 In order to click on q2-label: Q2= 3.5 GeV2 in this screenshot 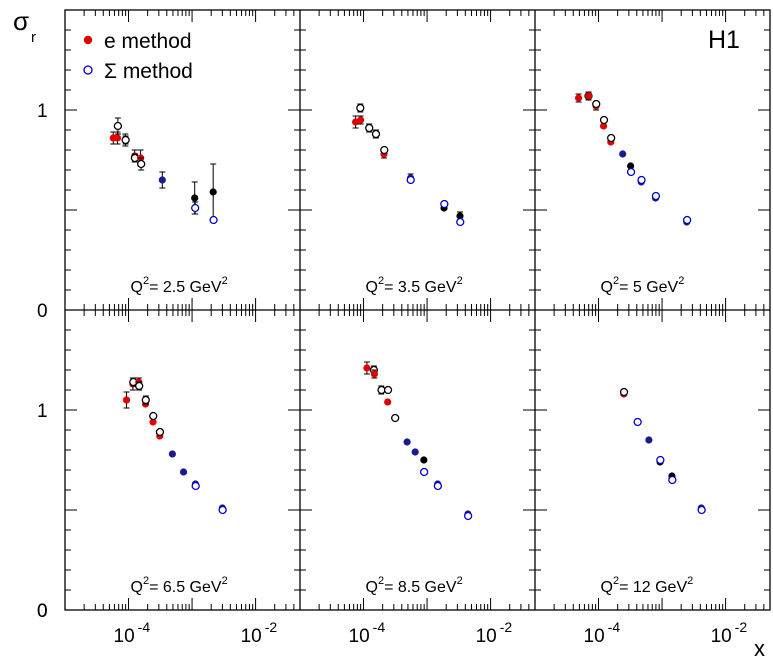, I will do `click(414, 285)`.